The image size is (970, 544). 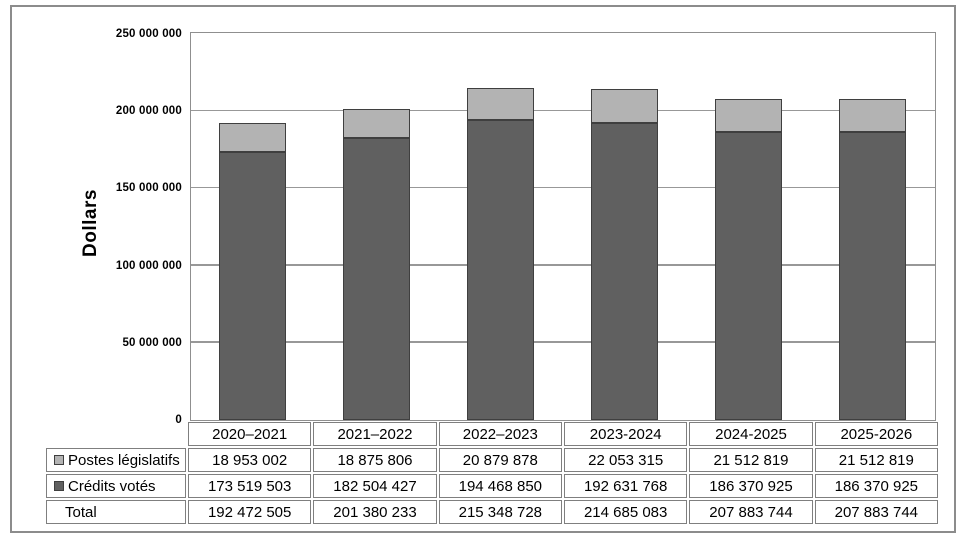 What do you see at coordinates (500, 434) in the screenshot?
I see `year-header-cell: 2022–2023` at bounding box center [500, 434].